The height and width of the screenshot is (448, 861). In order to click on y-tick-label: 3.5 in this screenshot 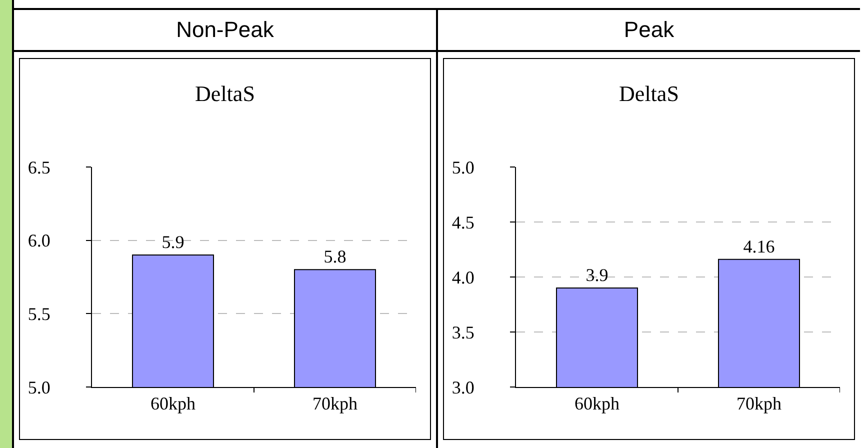, I will do `click(463, 332)`.